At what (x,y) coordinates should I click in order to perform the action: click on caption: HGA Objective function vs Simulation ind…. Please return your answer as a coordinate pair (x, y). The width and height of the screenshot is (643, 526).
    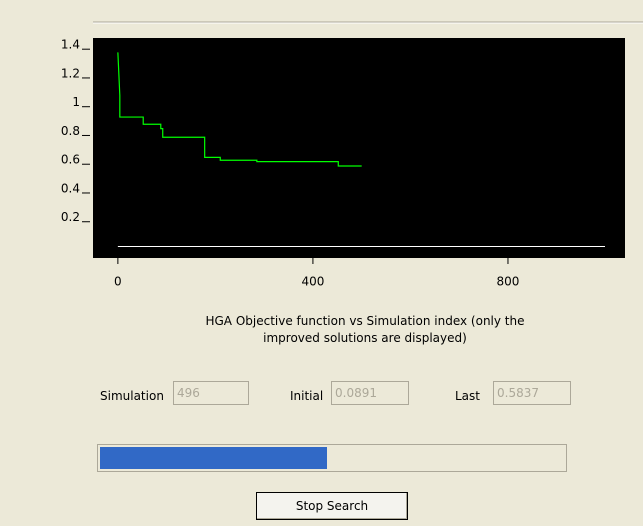
    Looking at the image, I should click on (365, 321).